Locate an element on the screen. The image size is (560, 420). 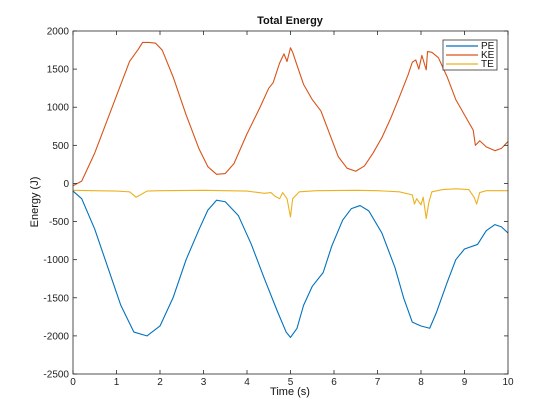
x-axis-label: Time (s) is located at coordinates (290, 392).